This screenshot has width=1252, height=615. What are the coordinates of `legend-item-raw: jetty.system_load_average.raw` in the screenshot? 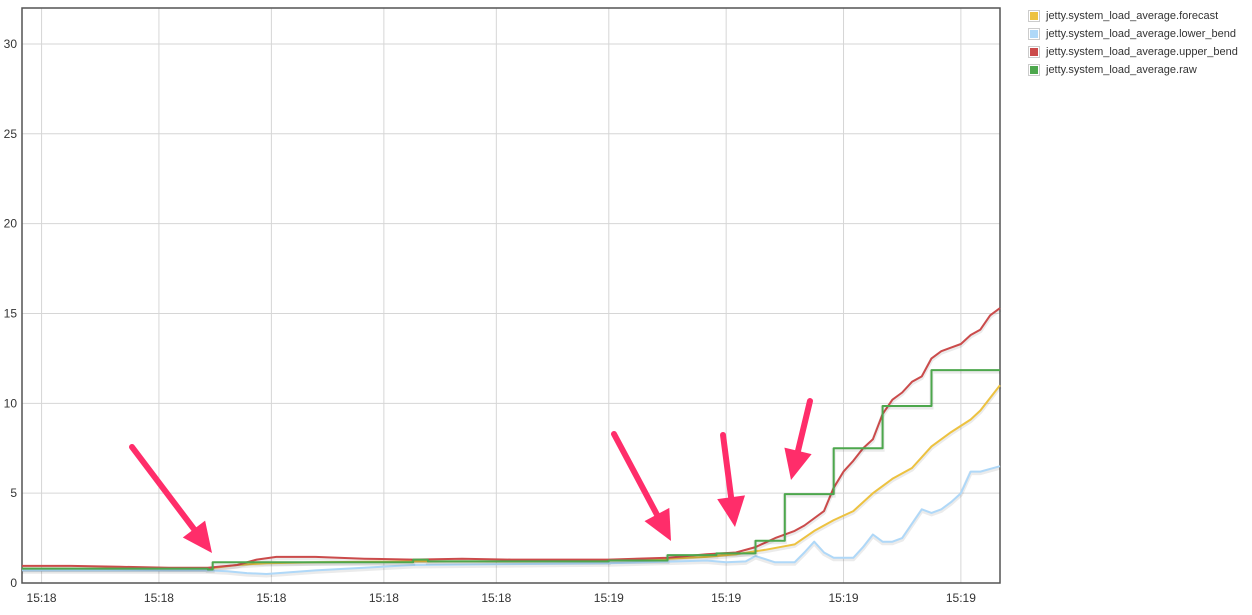 It's located at (1133, 70).